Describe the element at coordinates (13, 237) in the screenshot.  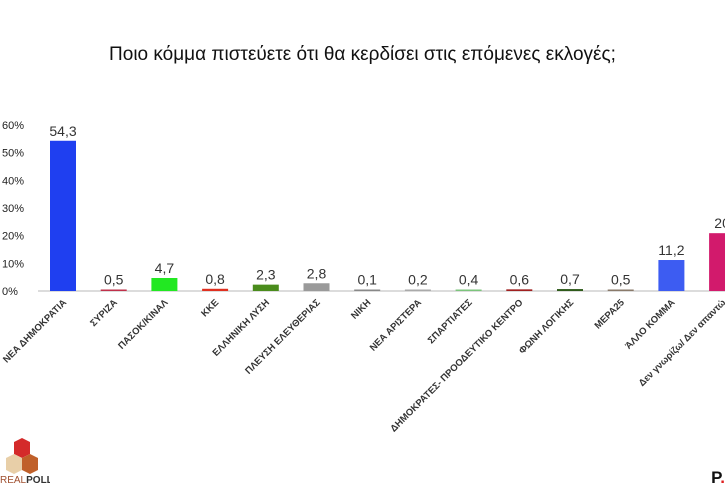
I see `y-tick-label: 20%` at that location.